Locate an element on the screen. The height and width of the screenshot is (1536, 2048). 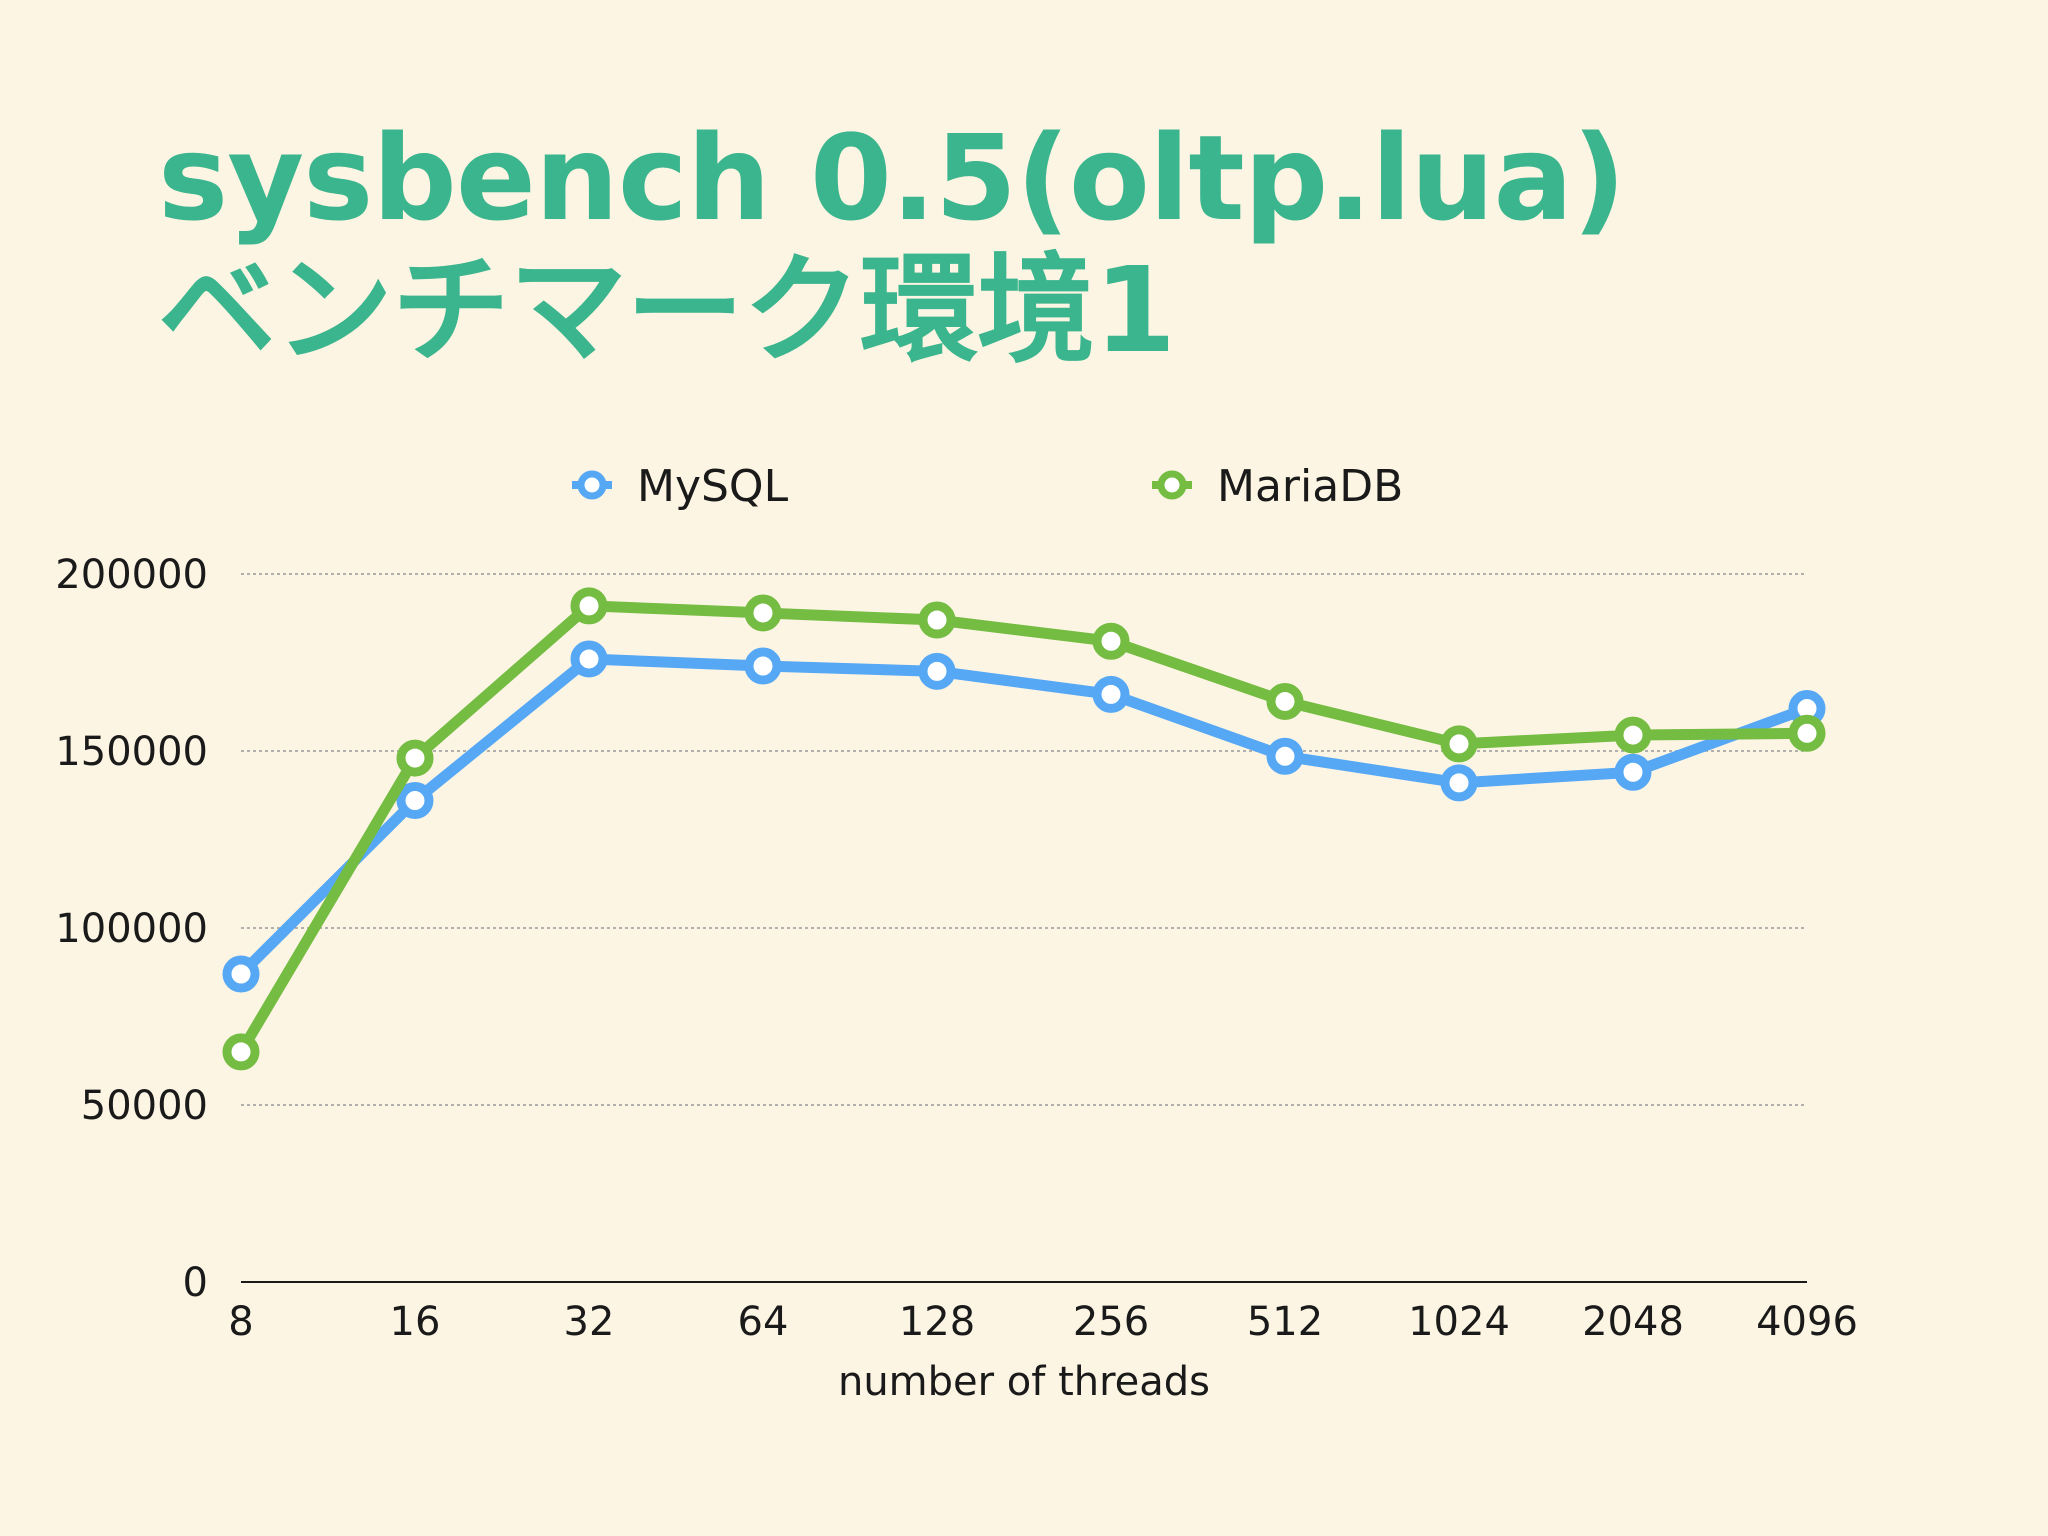
x-tick-label: 256 is located at coordinates (1111, 1322).